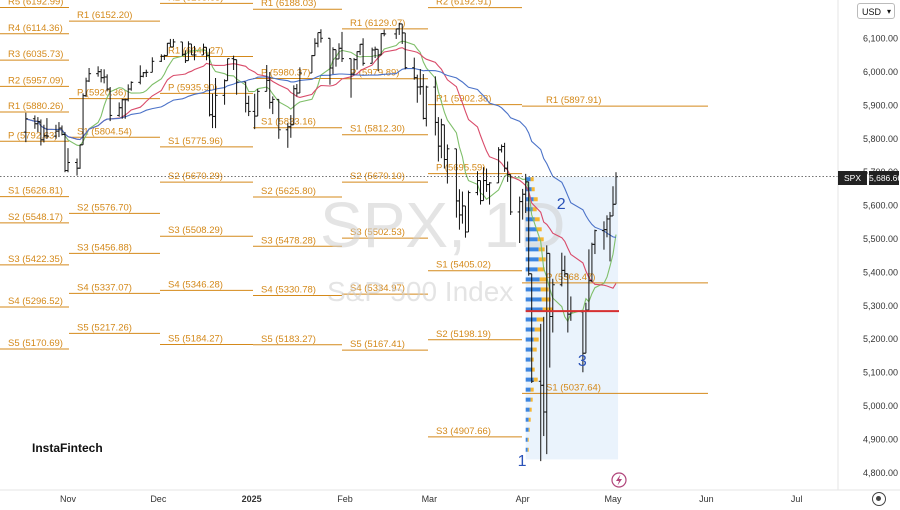 The height and width of the screenshot is (510, 900). I want to click on price-tick-label: 5,300.00, so click(880, 306).